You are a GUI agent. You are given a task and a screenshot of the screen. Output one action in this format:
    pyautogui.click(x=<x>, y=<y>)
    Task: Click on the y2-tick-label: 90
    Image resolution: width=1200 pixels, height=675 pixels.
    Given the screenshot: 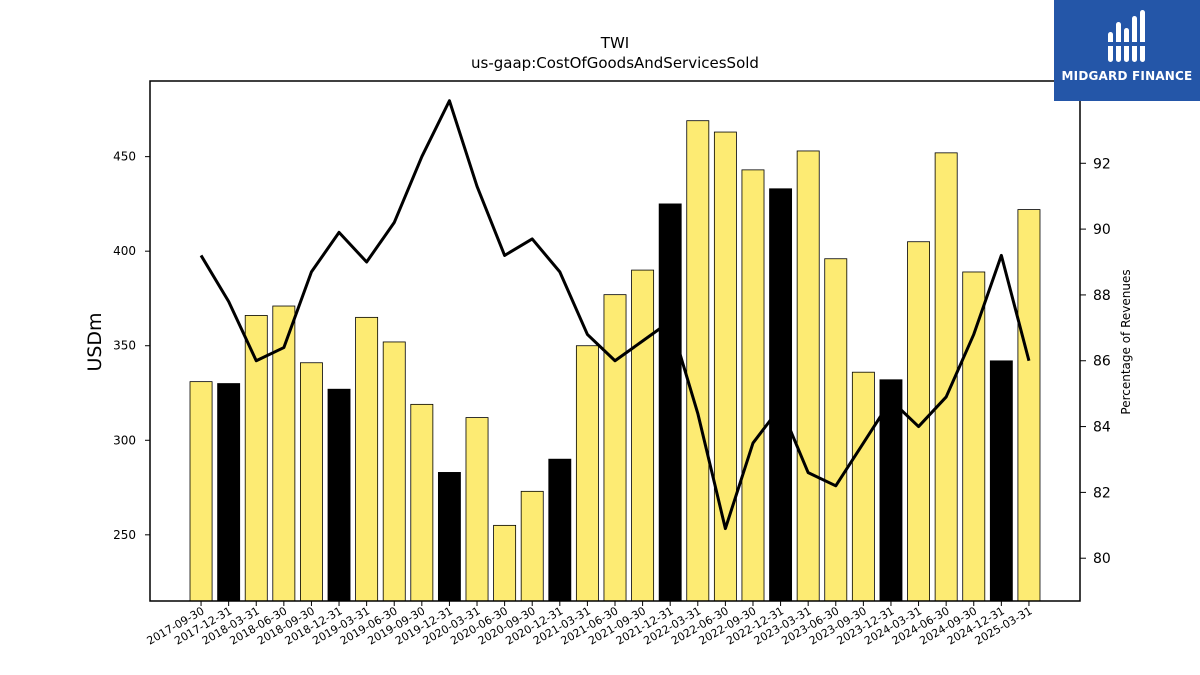 What is the action you would take?
    pyautogui.click(x=1102, y=230)
    